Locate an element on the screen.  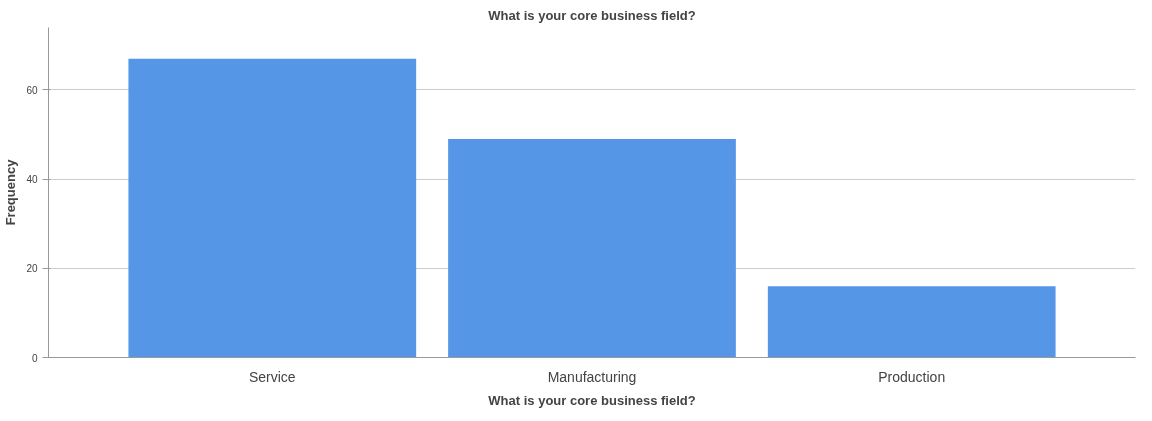
x-tick-label: Production is located at coordinates (912, 376).